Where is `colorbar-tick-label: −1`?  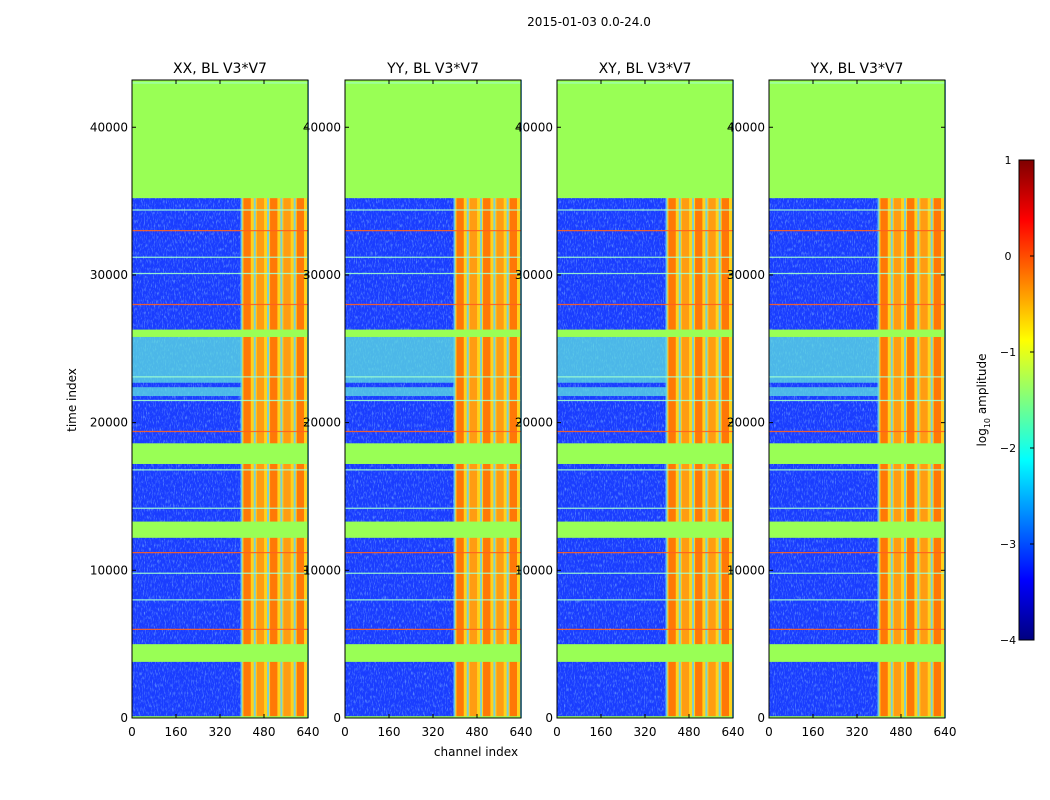
colorbar-tick-label: −1 is located at coordinates (1008, 352).